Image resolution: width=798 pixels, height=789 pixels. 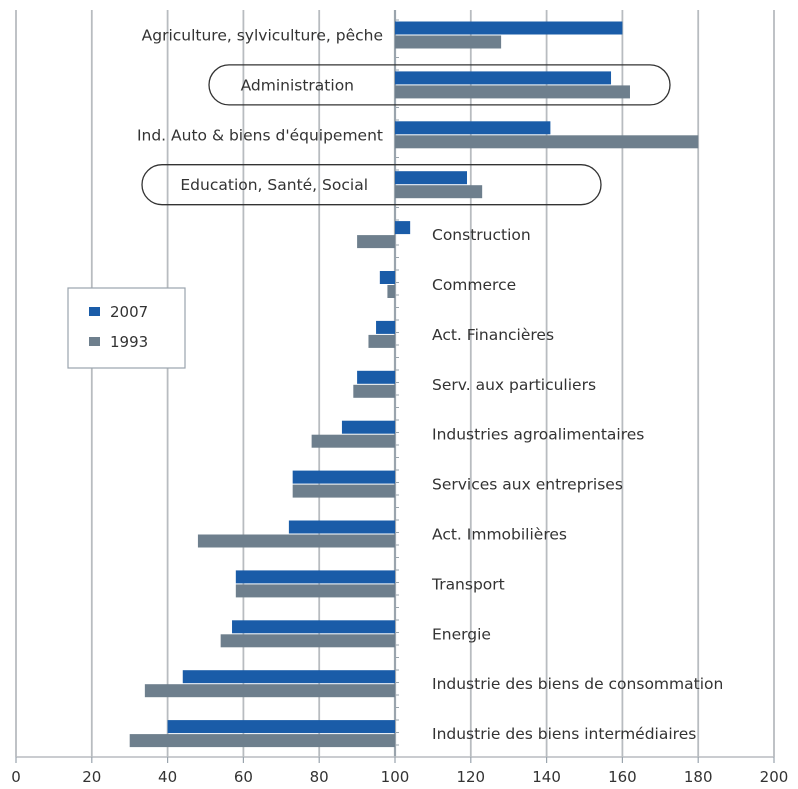 What do you see at coordinates (577, 684) in the screenshot?
I see `category-label-13: Industrie des biens de consommation` at bounding box center [577, 684].